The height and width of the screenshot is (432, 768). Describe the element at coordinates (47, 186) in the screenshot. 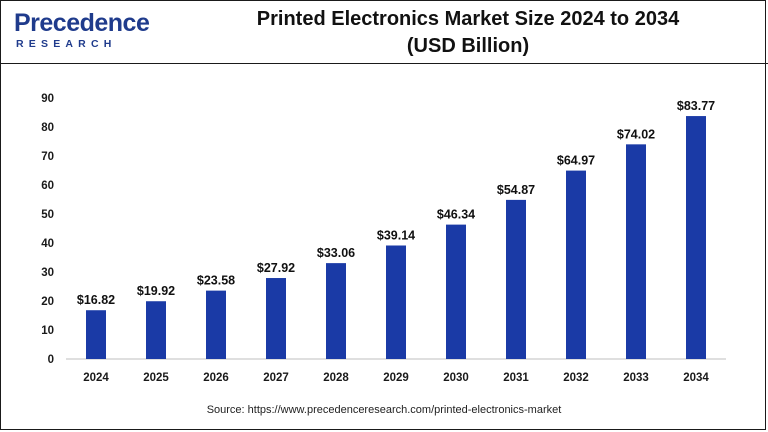

I see `y-tick-label: 60` at that location.